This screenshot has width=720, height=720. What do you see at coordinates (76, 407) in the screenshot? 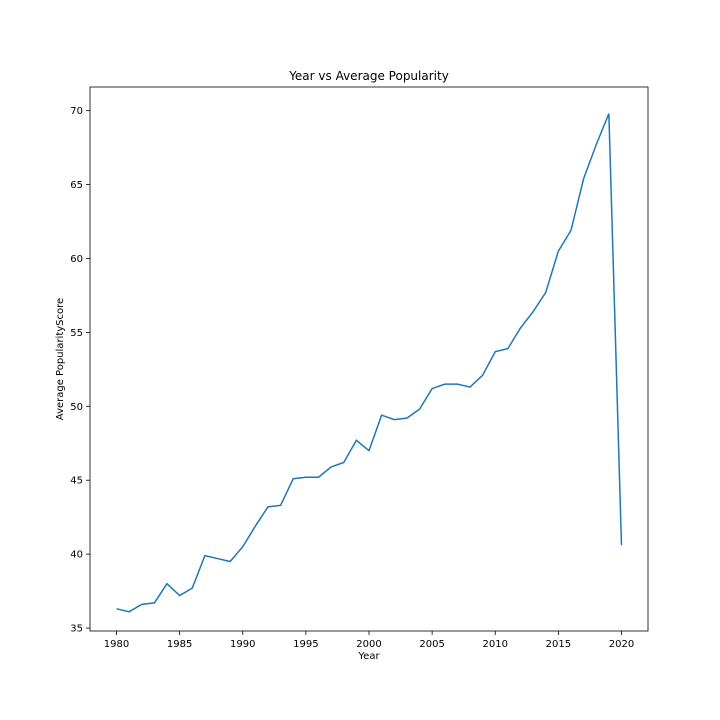
I see `y-tick-label: 50` at bounding box center [76, 407].